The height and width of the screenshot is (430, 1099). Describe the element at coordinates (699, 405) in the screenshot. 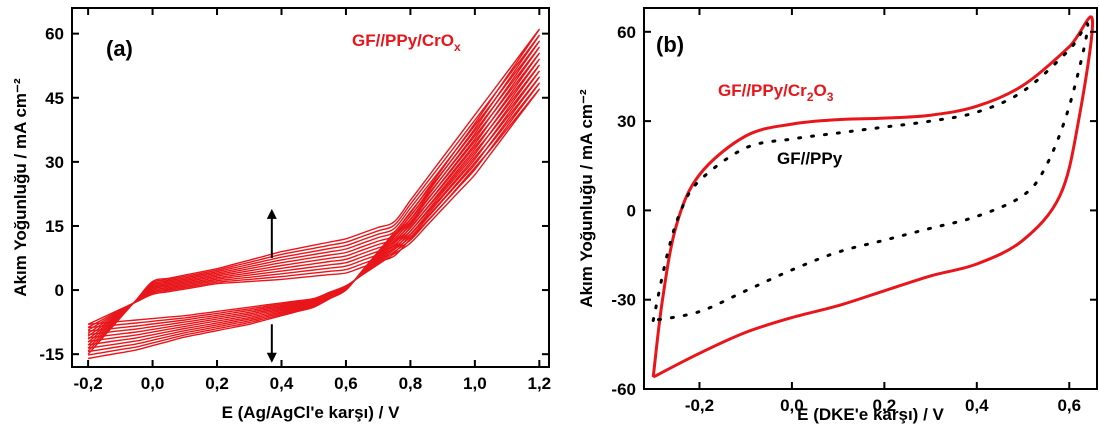

I see `b-x-tick-label: -0,2` at that location.